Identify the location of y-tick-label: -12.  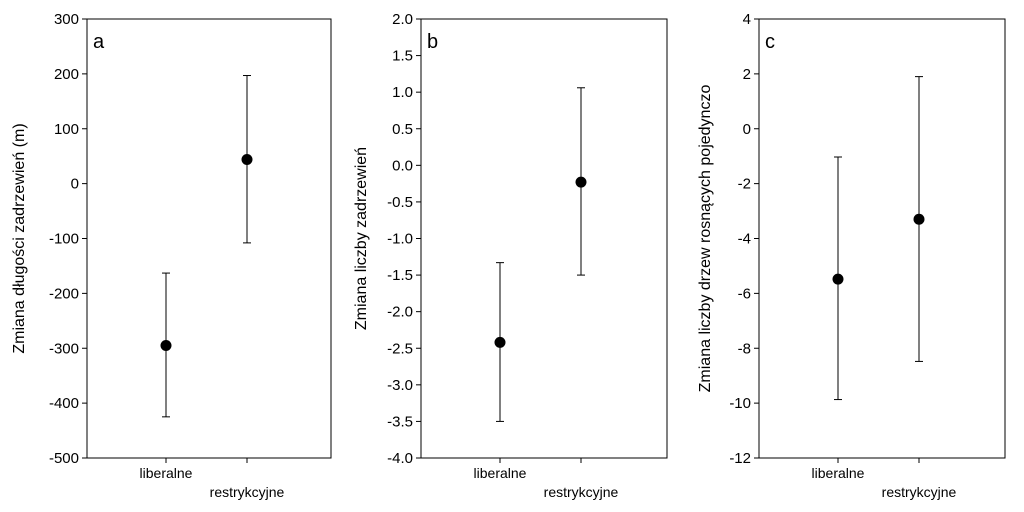
(740, 458).